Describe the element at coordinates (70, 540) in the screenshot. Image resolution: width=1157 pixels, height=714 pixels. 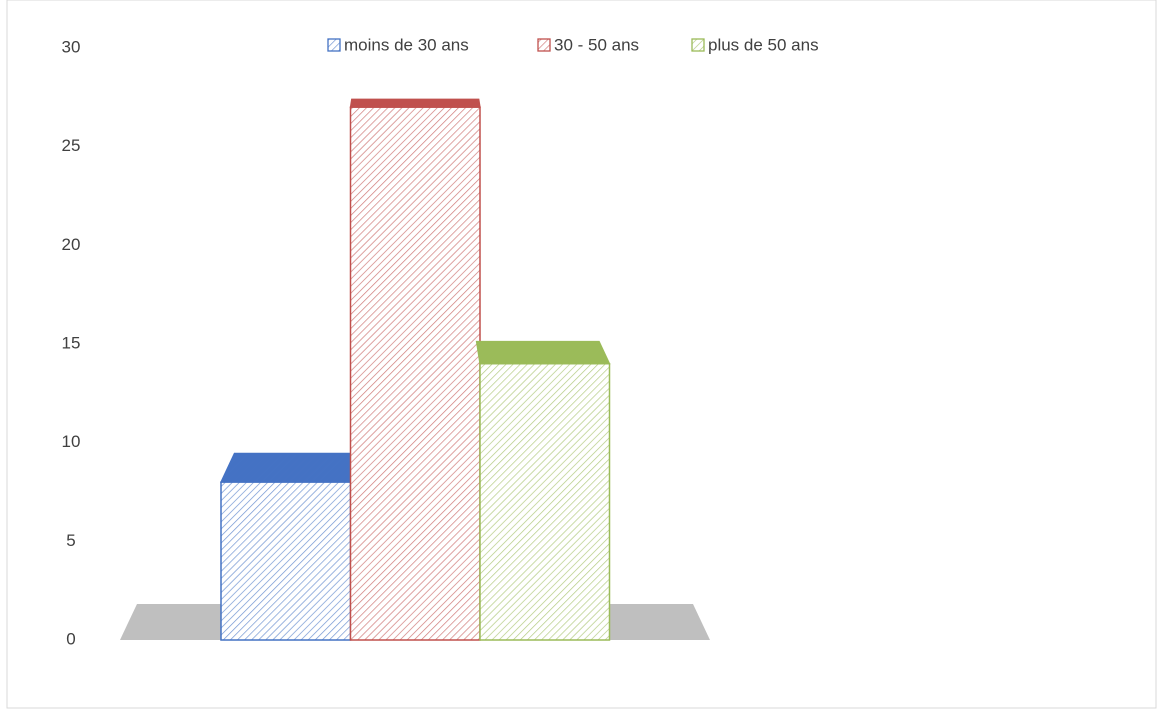
I see `y-tick-label: 5` at that location.